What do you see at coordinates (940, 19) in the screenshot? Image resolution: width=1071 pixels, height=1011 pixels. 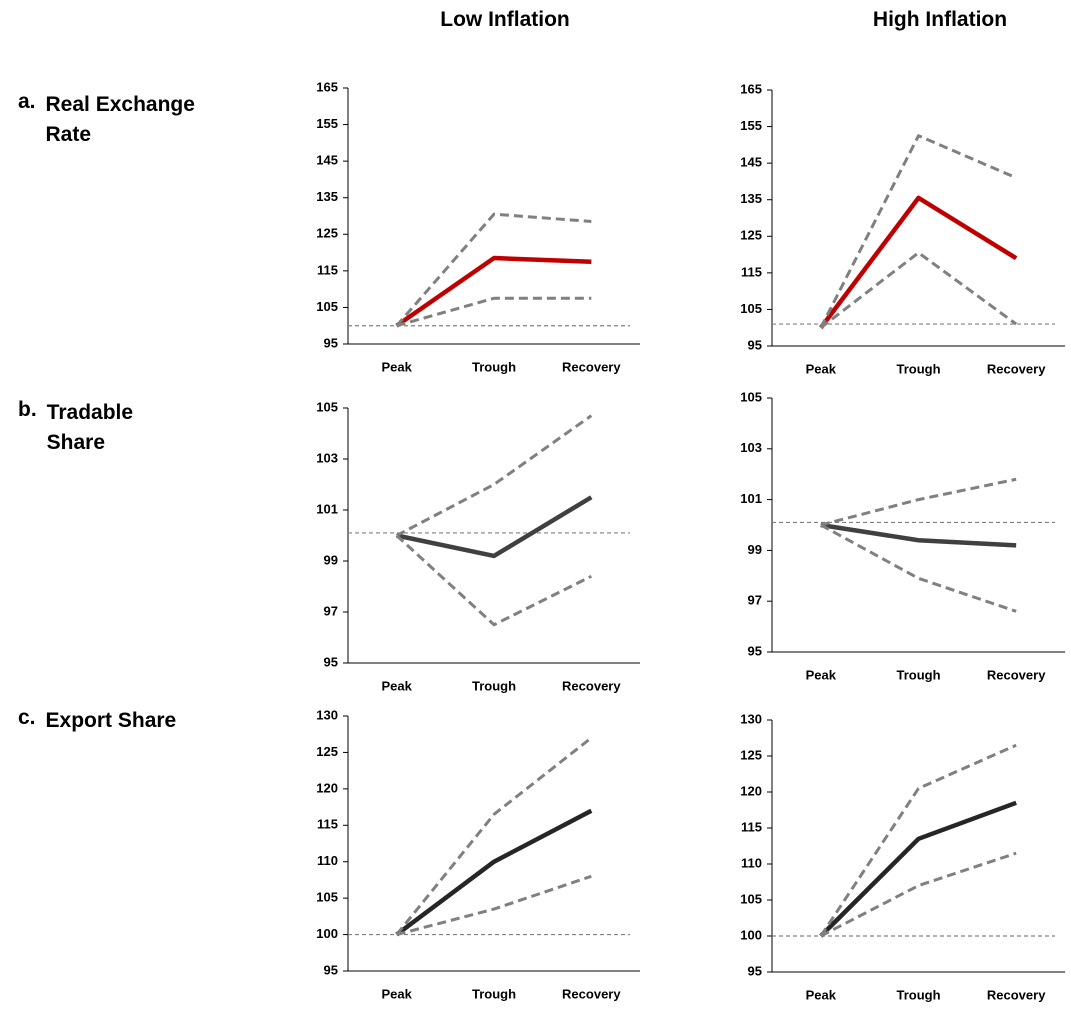 I see `column-header: High Inflation` at bounding box center [940, 19].